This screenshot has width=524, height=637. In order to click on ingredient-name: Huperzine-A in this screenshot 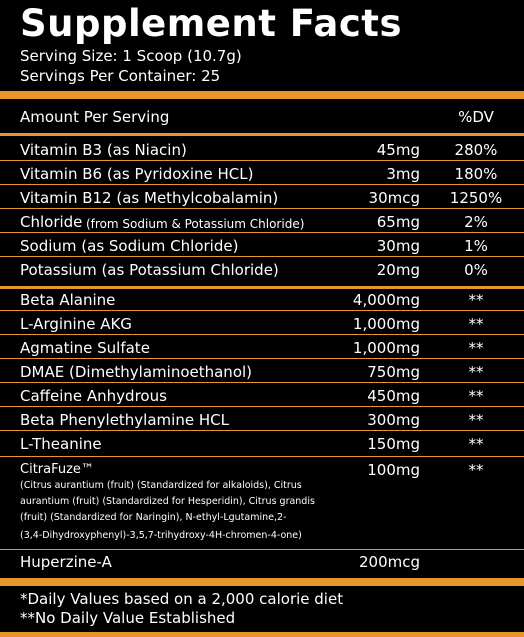, I will do `click(66, 562)`.